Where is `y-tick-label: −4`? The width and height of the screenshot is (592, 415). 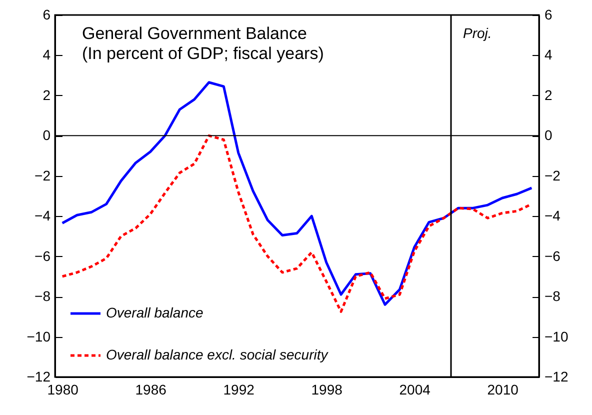 y-tick-label: −4 is located at coordinates (42, 216).